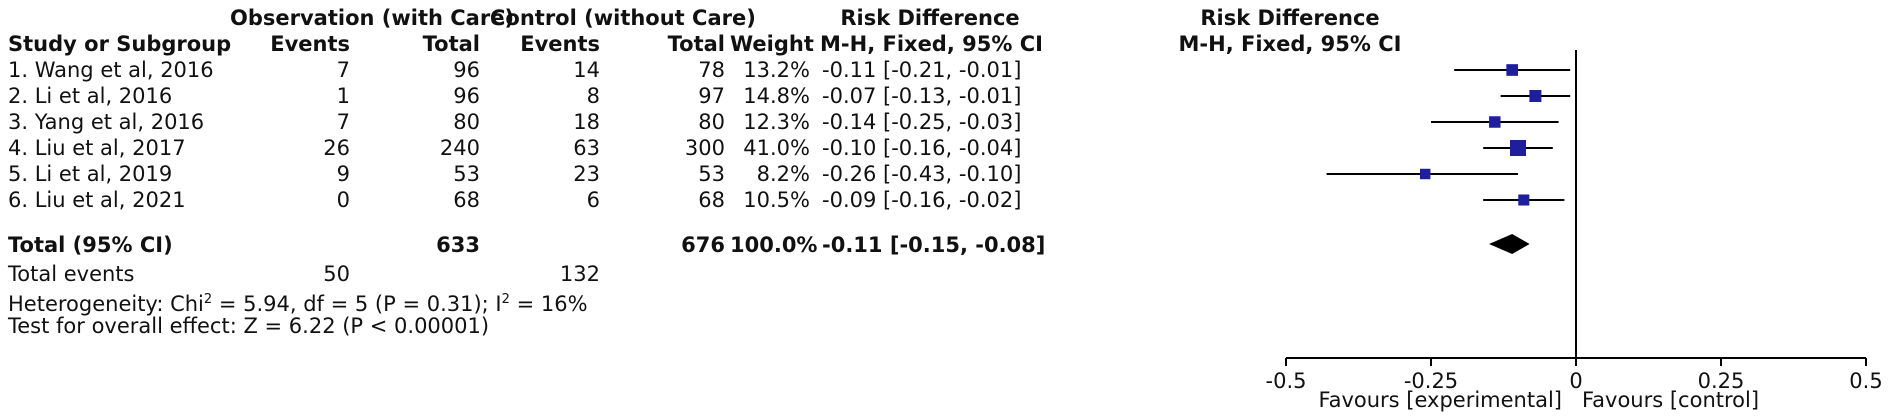  Describe the element at coordinates (711, 70) in the screenshot. I see `ctrl-total-cell: 78` at that location.